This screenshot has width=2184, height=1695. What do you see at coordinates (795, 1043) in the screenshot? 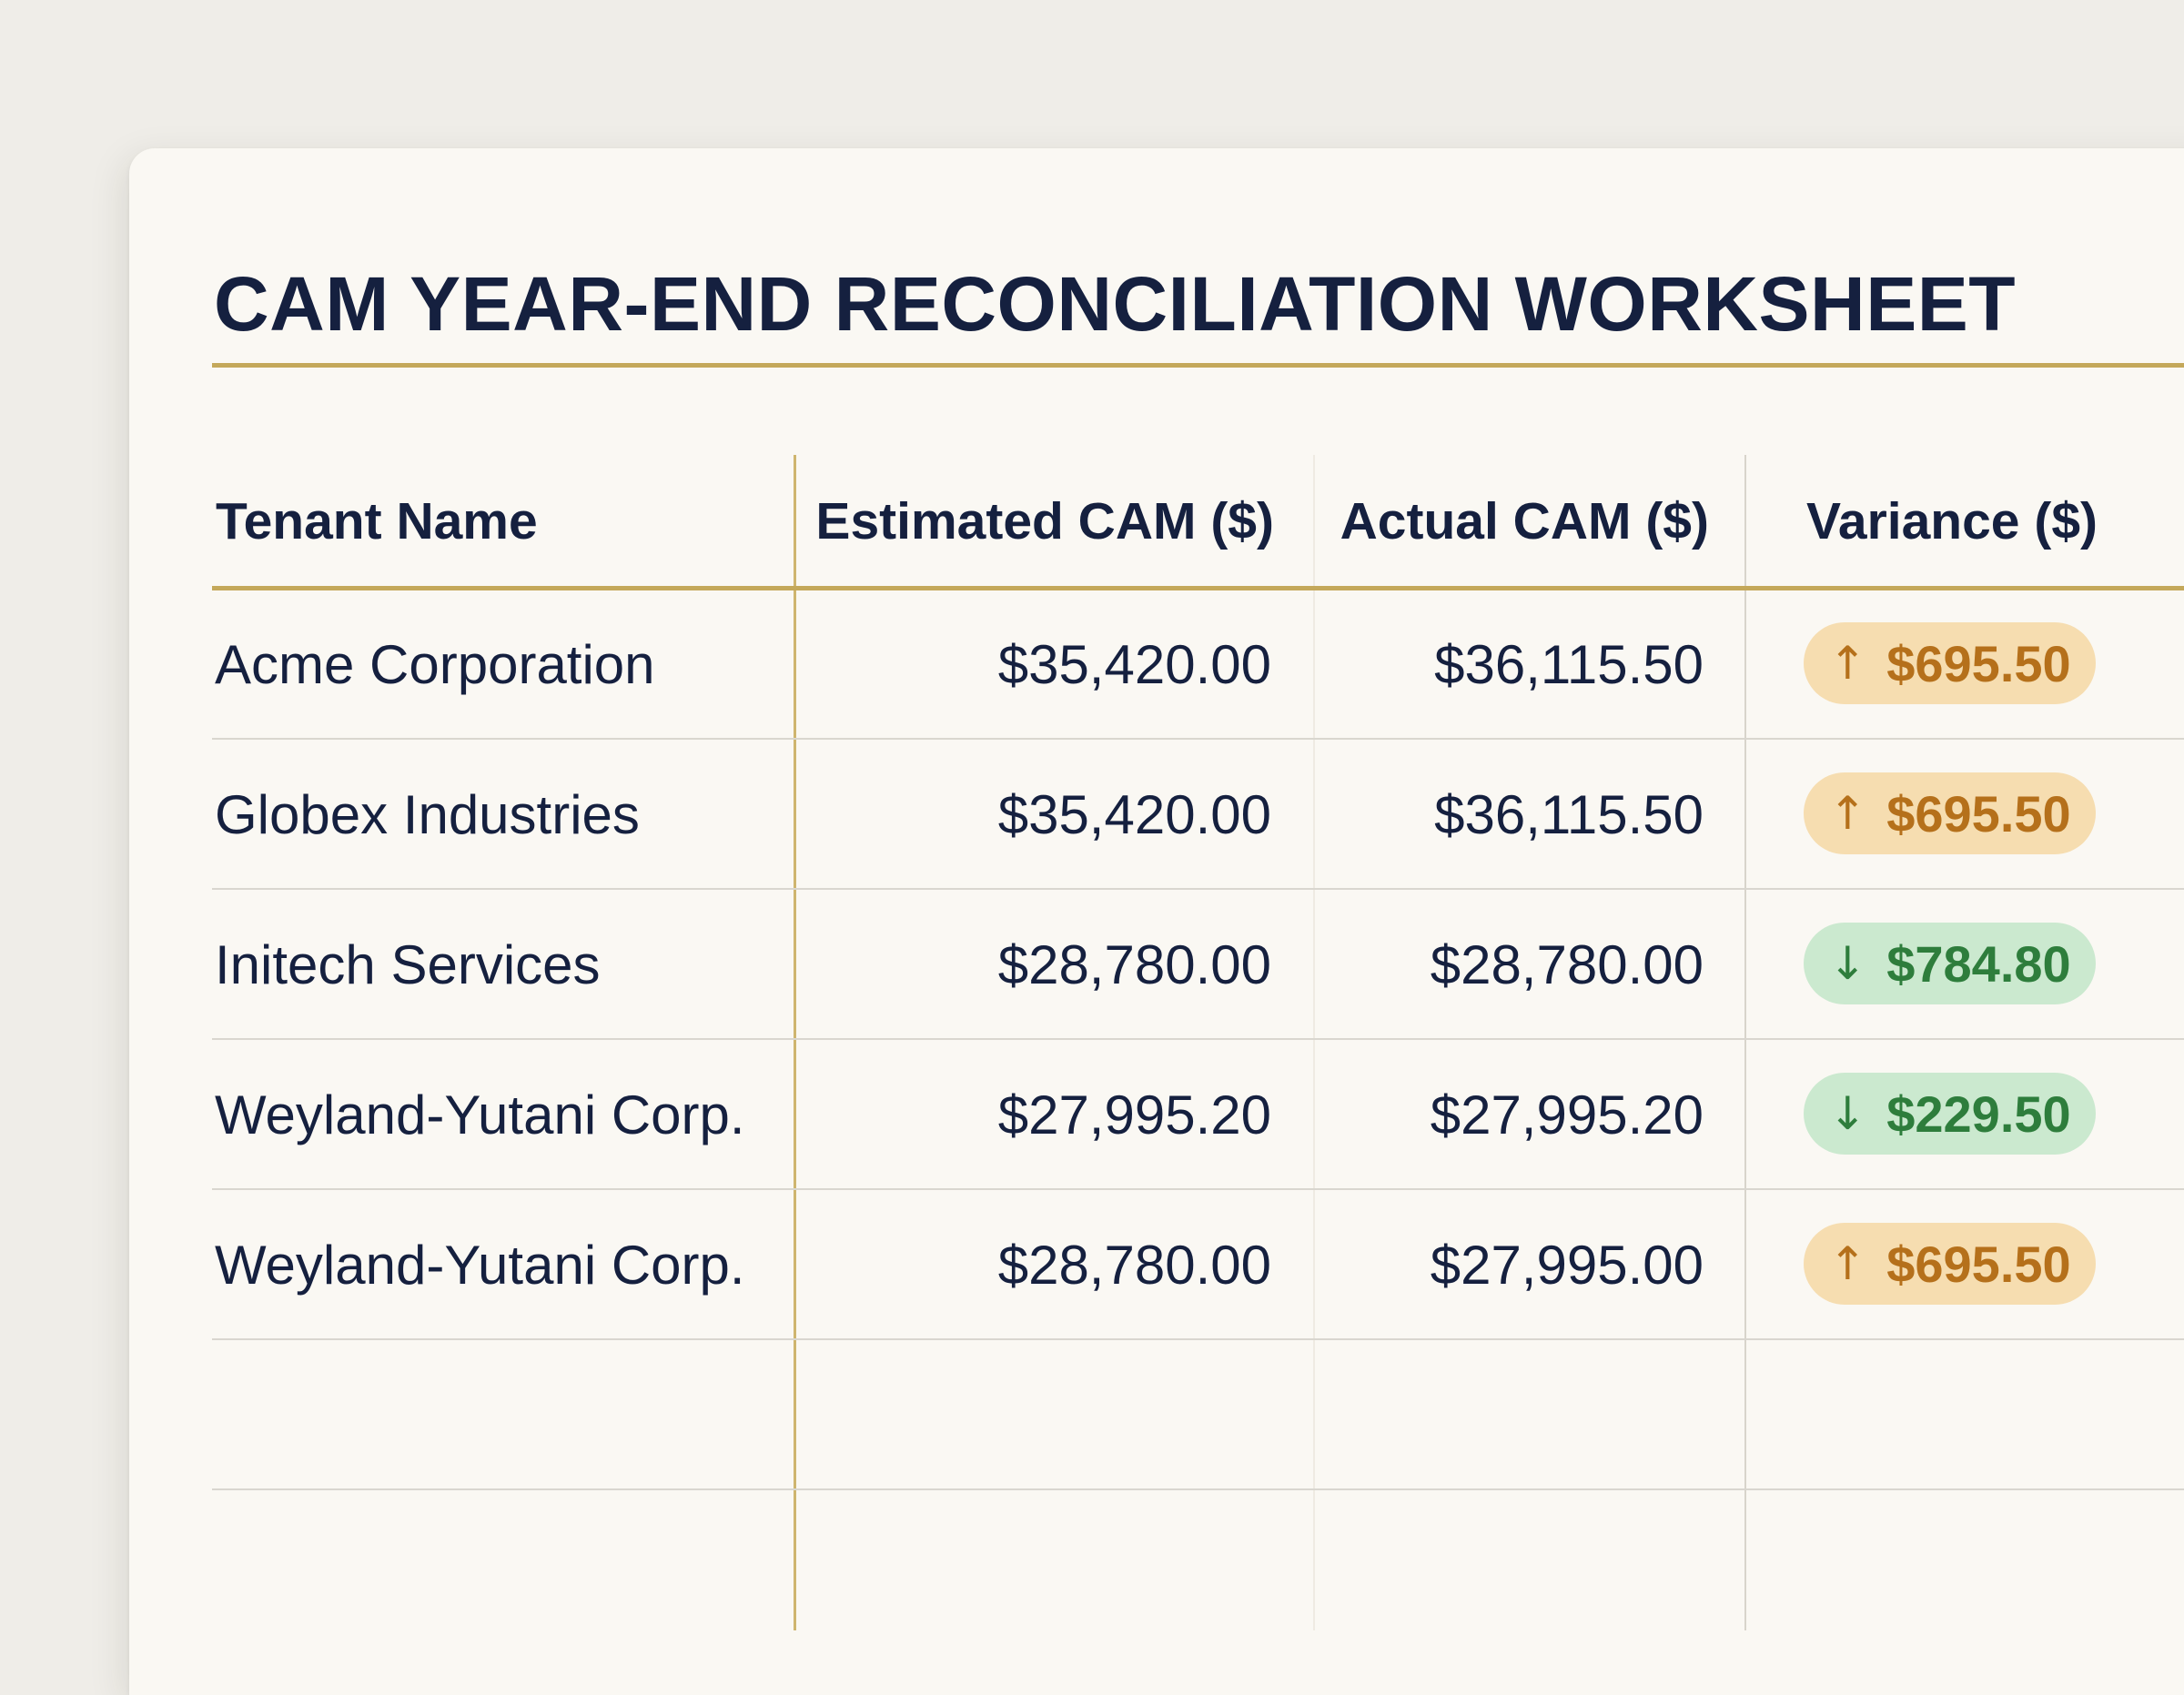
I see `column-divider-tenant` at bounding box center [795, 1043].